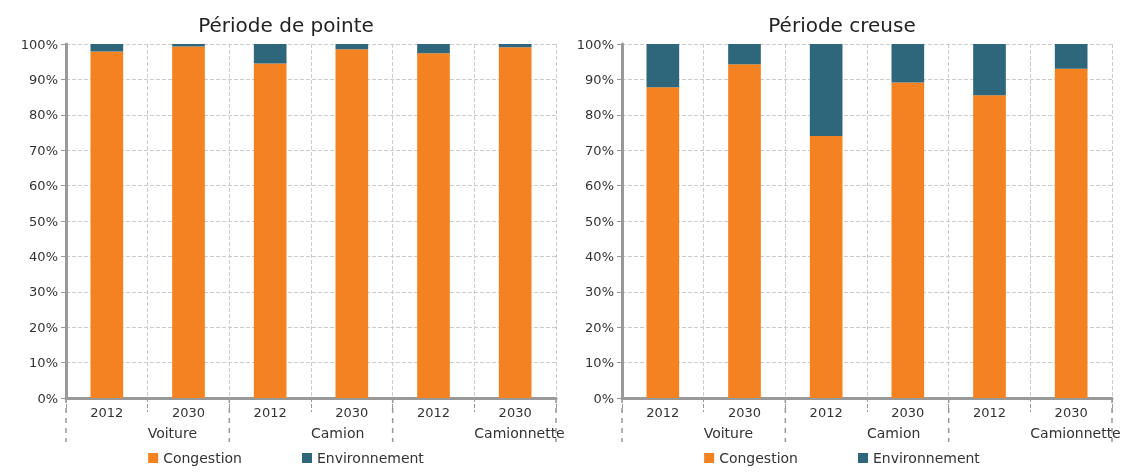 This screenshot has width=1128, height=472. What do you see at coordinates (842, 25) in the screenshot?
I see `chart-title: Période creuse` at bounding box center [842, 25].